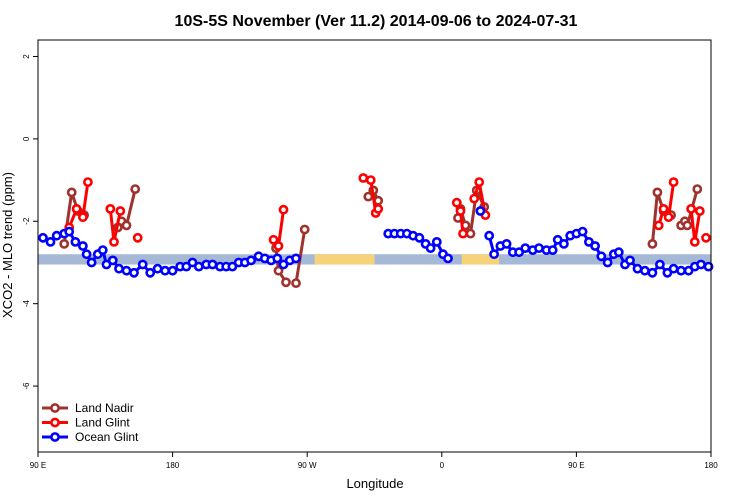 This screenshot has height=500, width=750. What do you see at coordinates (711, 465) in the screenshot?
I see `x-tick-label: 180` at bounding box center [711, 465].